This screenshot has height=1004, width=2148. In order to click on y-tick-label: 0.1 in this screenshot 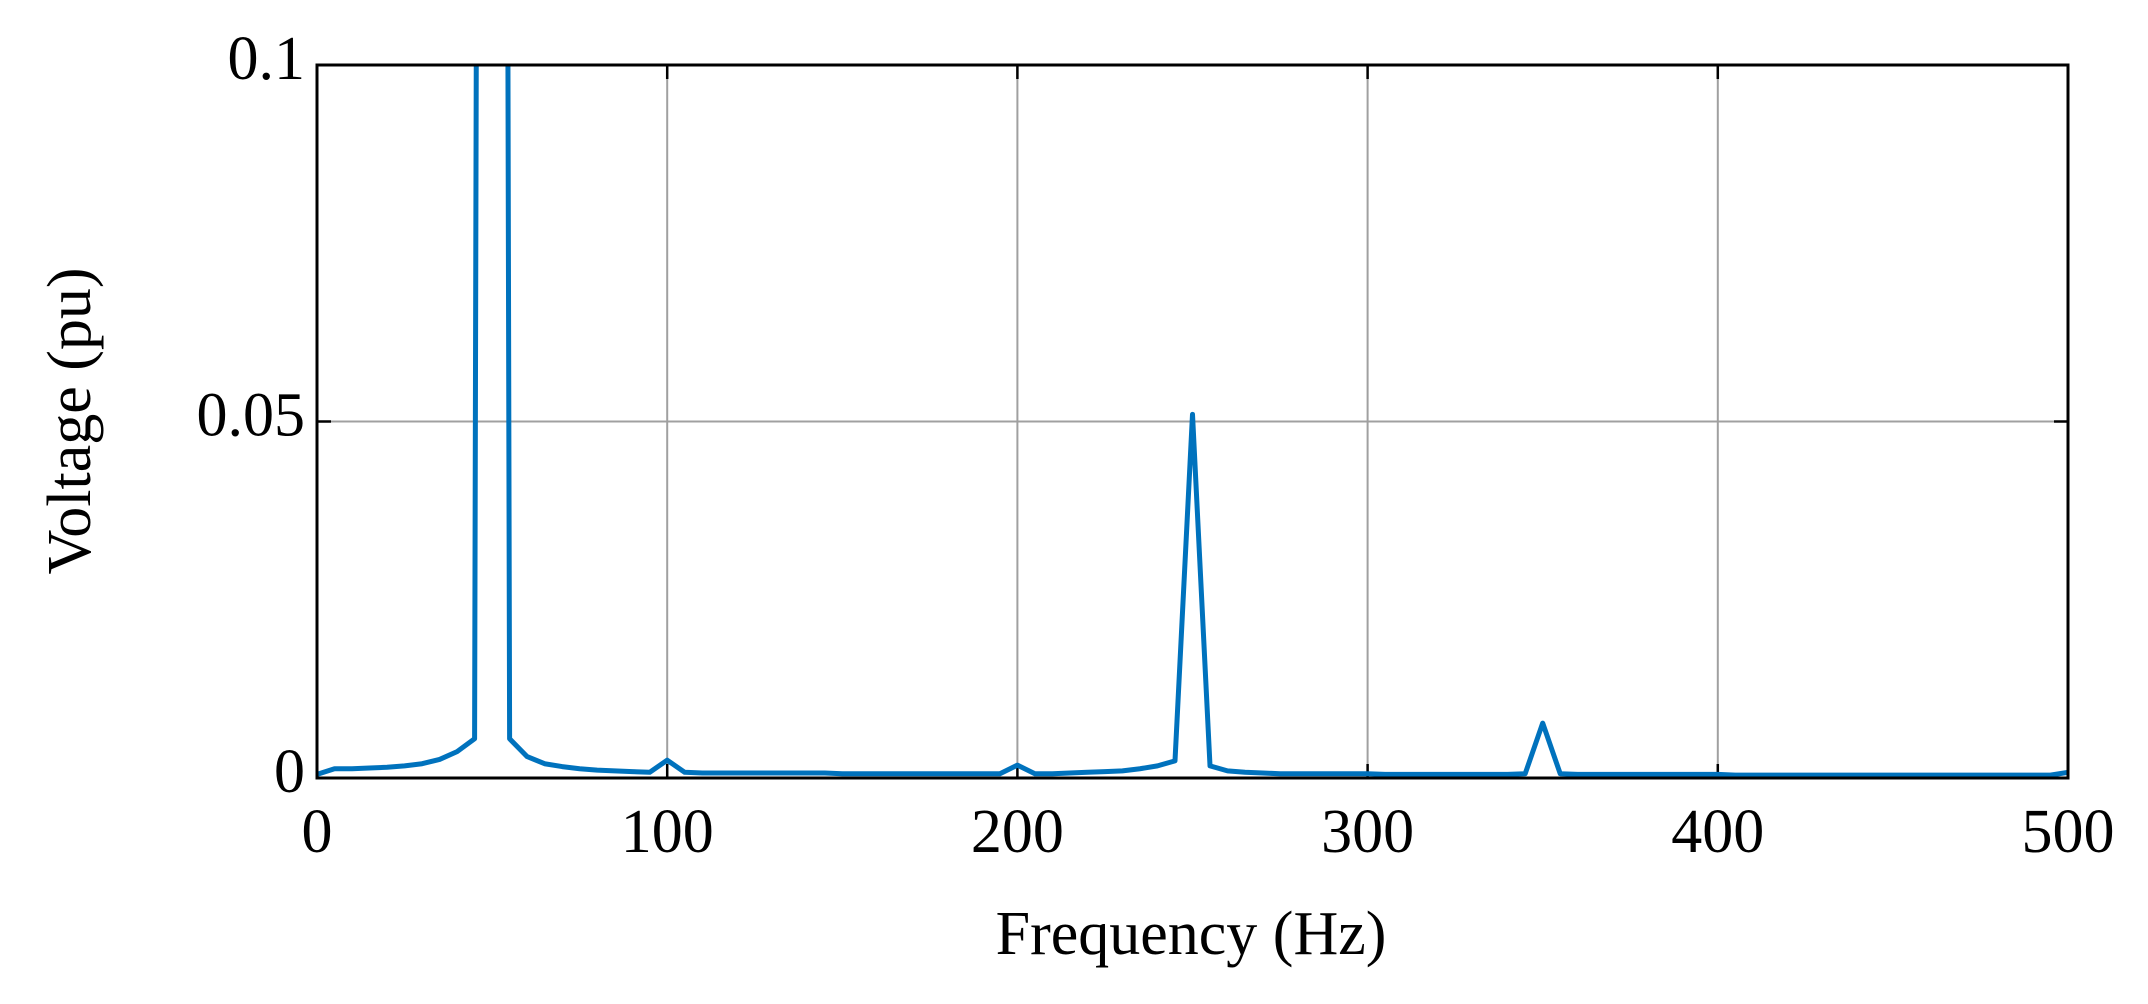, I will do `click(267, 59)`.